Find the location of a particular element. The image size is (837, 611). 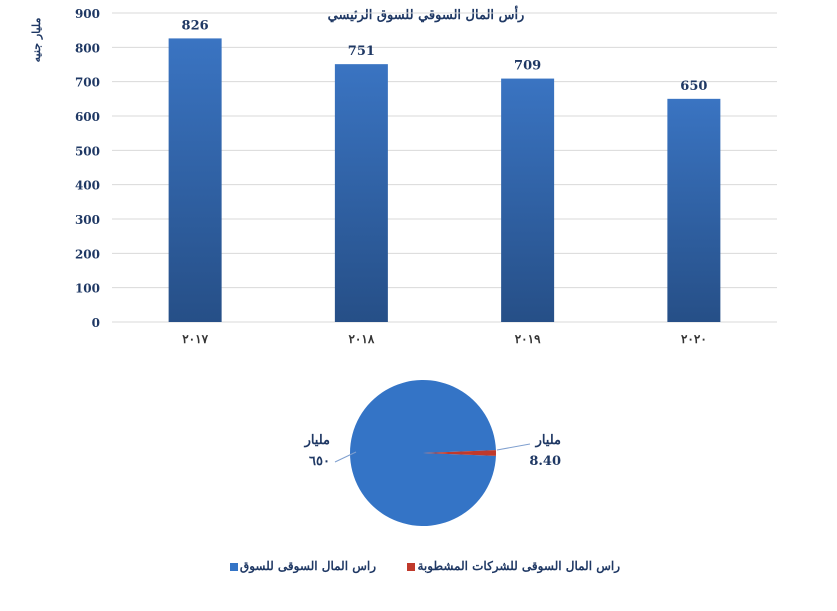

y-tick-label: 200 is located at coordinates (87, 254).